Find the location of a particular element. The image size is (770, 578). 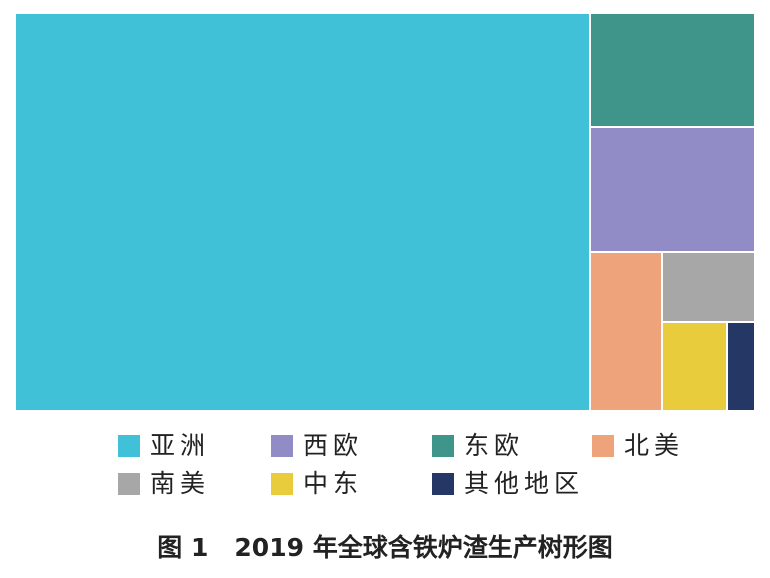

treemap-tile-western-europe is located at coordinates (672, 189).